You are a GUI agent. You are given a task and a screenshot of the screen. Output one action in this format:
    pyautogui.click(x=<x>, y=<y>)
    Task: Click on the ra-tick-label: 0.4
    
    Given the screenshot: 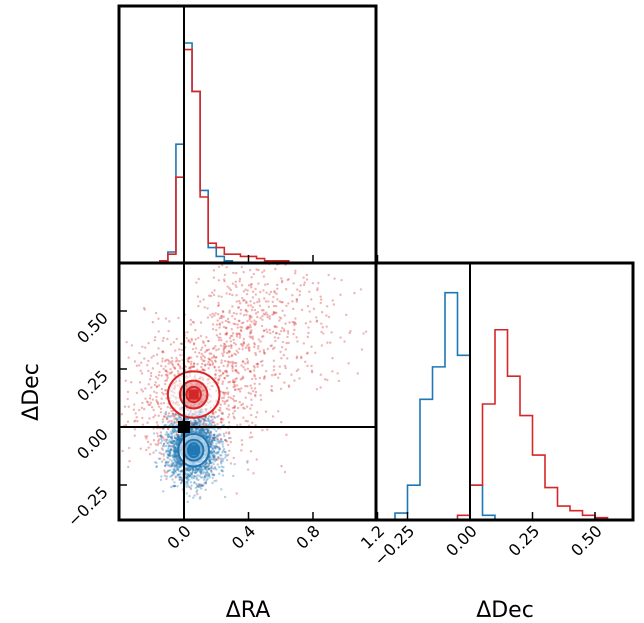 What is the action you would take?
    pyautogui.click(x=243, y=536)
    